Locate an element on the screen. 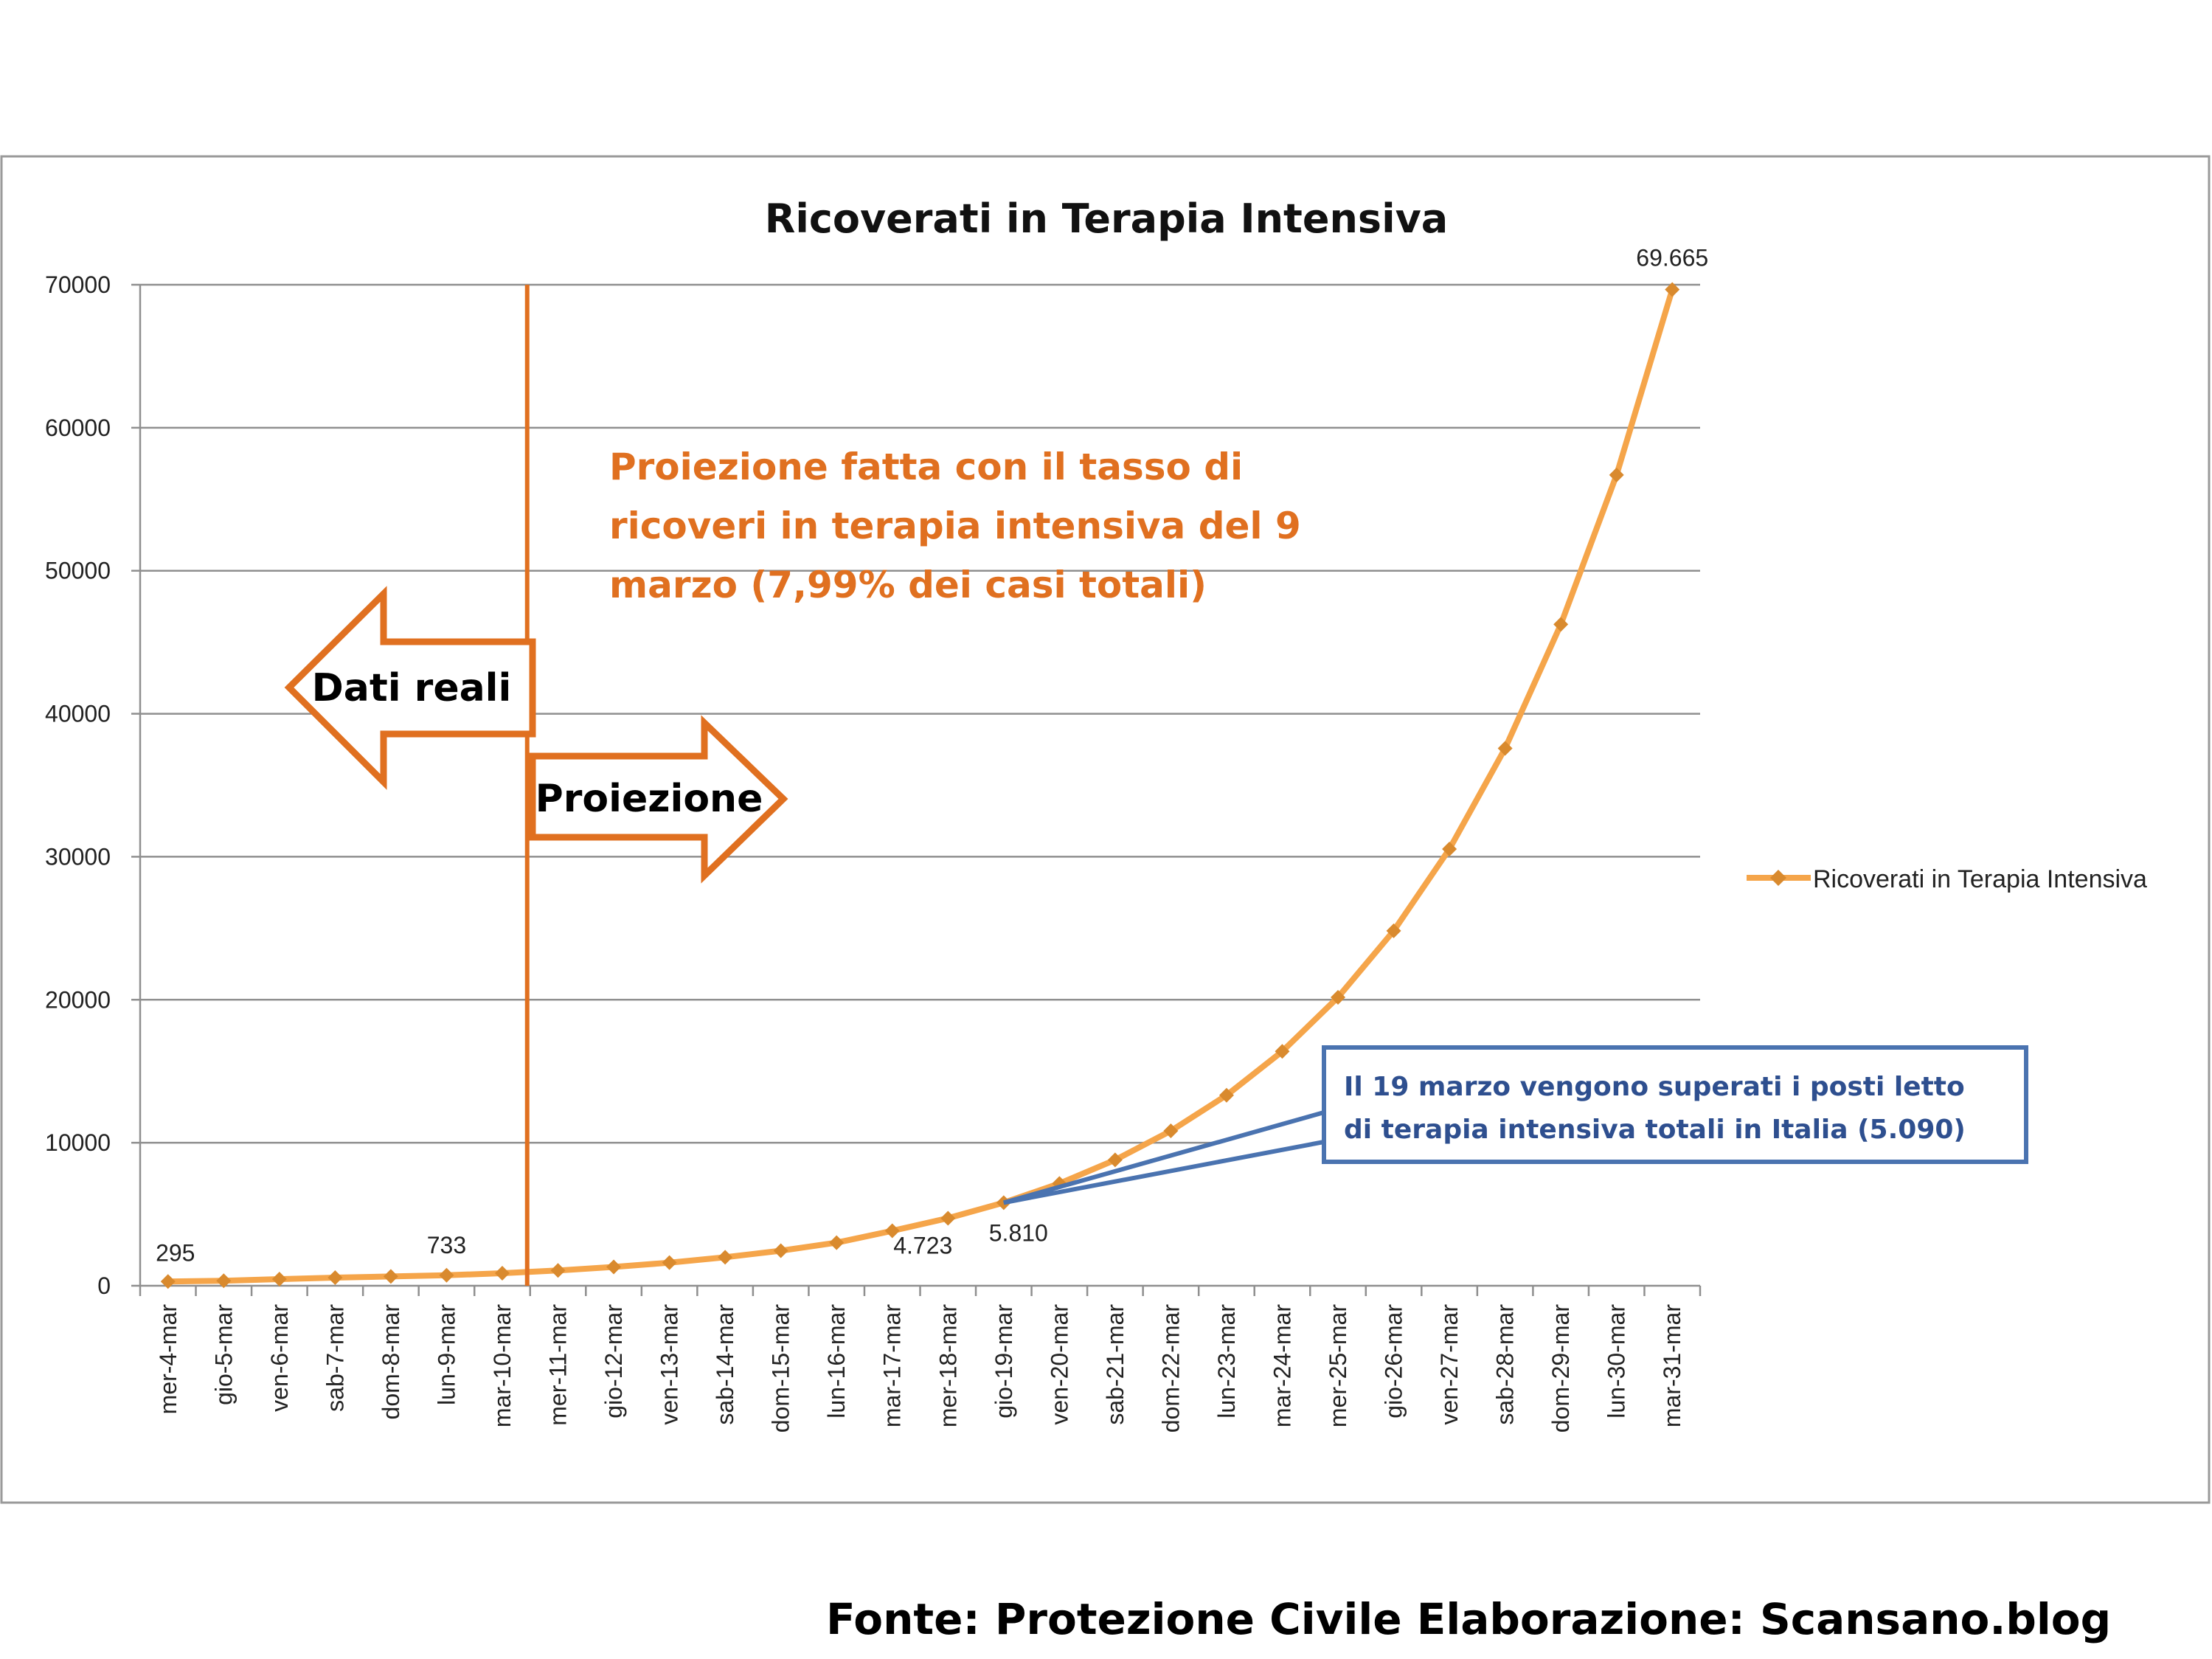  x-tick-label-mar-31-mar: mar-31-mar is located at coordinates (1672, 1365).